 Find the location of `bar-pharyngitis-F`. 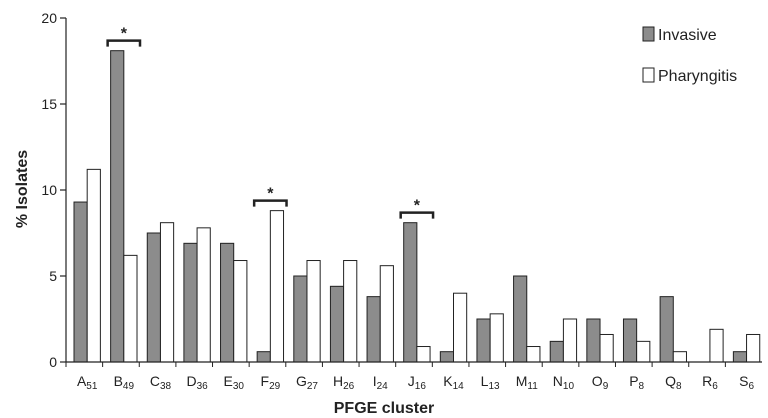

bar-pharyngitis-F is located at coordinates (277, 286).